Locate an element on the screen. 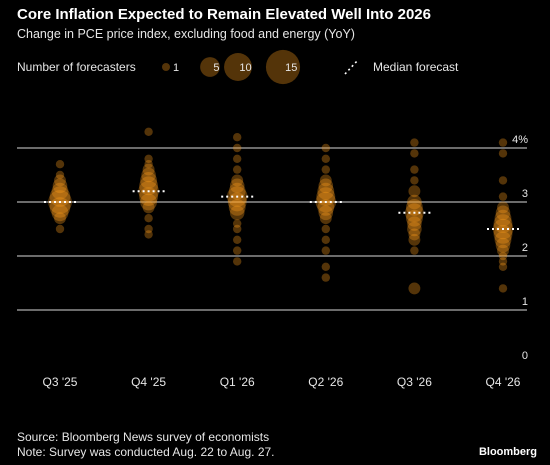 The width and height of the screenshot is (550, 465). x-tick-label: Q1 '26 is located at coordinates (237, 382).